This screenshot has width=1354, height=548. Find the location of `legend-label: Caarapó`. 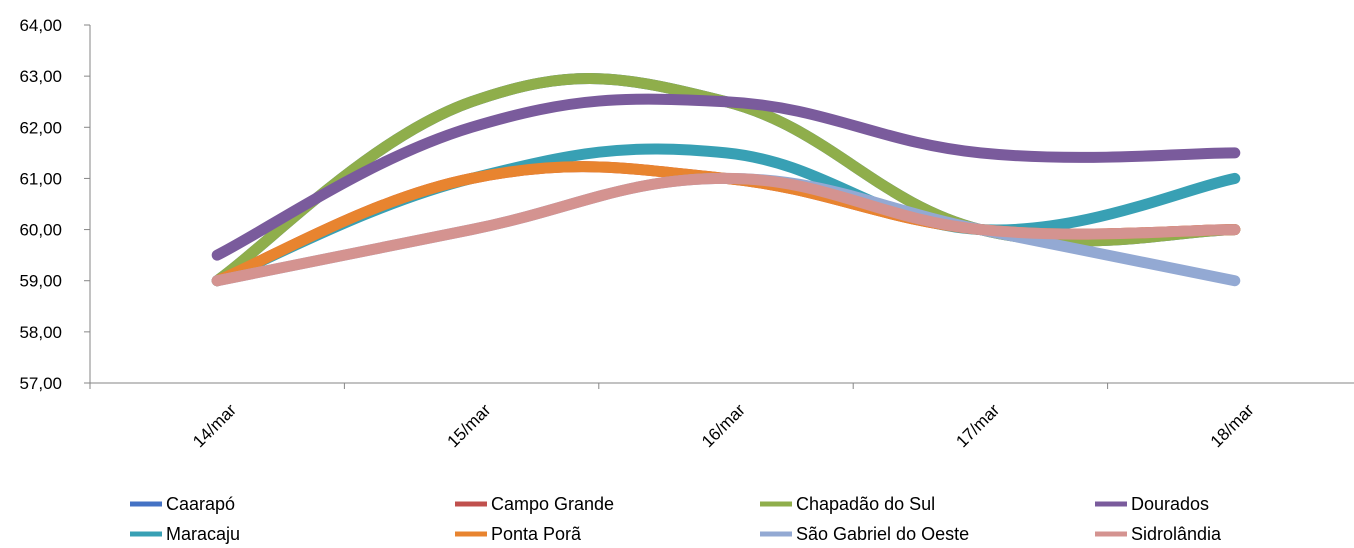

legend-label: Caarapó is located at coordinates (200, 504).